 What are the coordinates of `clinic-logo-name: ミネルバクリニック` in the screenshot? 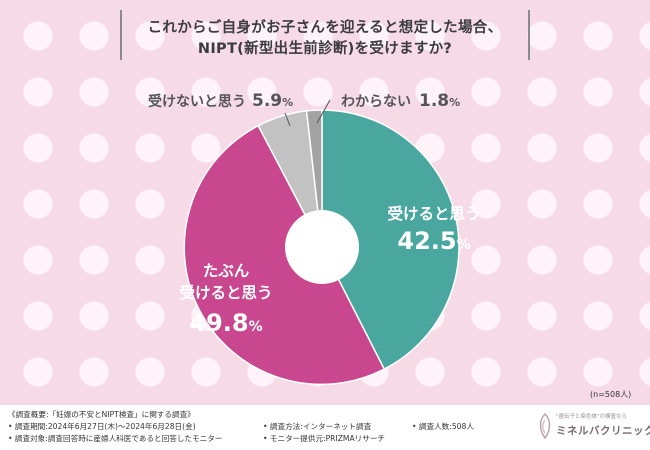 It's located at (603, 431).